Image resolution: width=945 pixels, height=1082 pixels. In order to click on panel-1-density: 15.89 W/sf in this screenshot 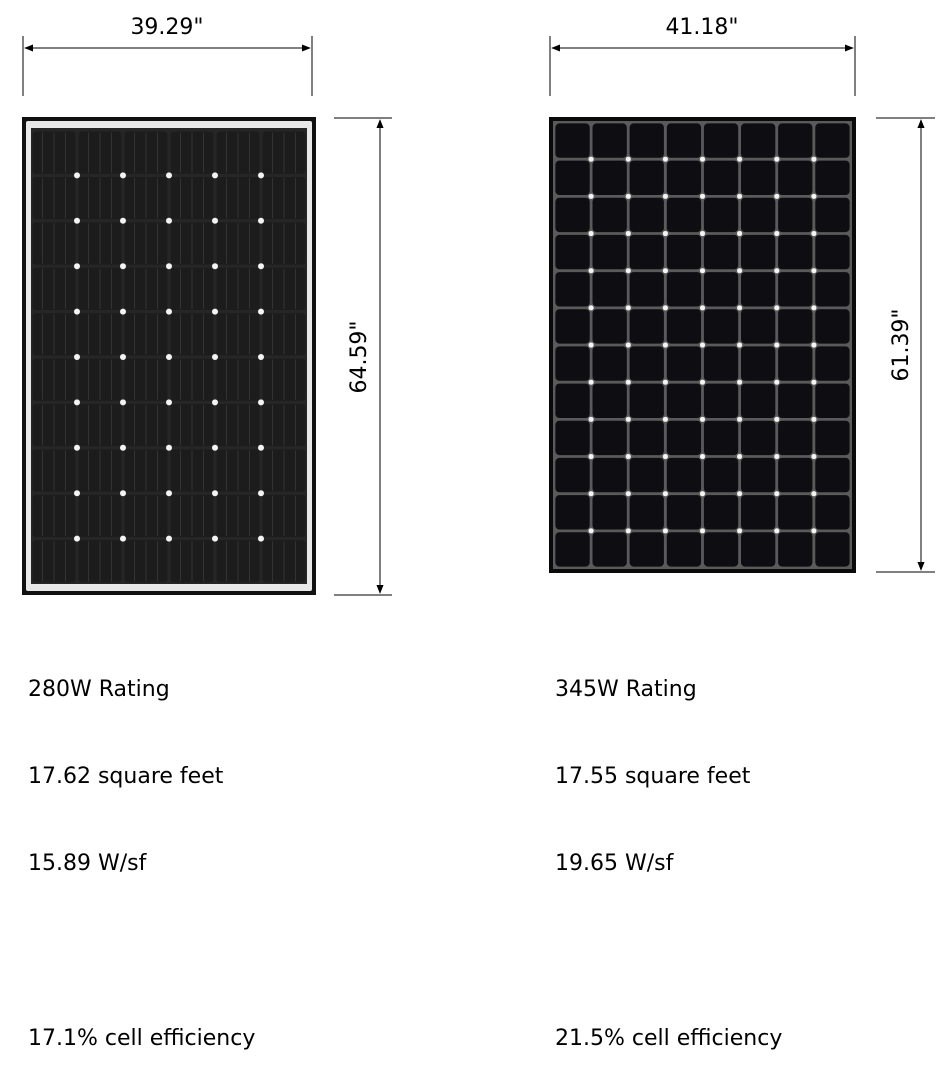, I will do `click(87, 863)`.